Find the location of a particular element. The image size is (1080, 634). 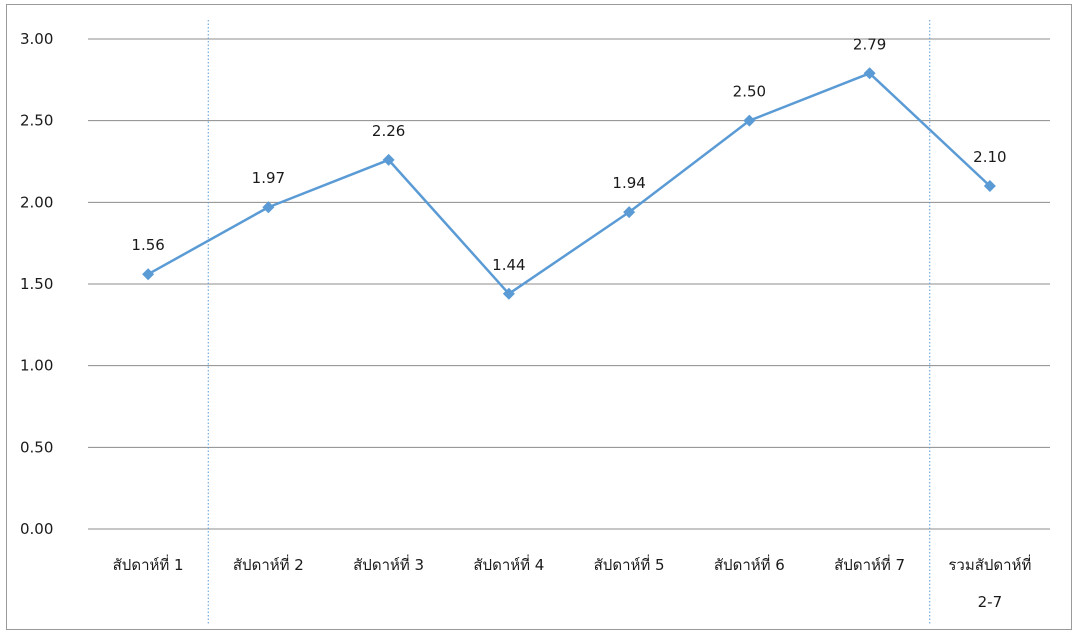

x-tick-label: 2-7 is located at coordinates (990, 602).